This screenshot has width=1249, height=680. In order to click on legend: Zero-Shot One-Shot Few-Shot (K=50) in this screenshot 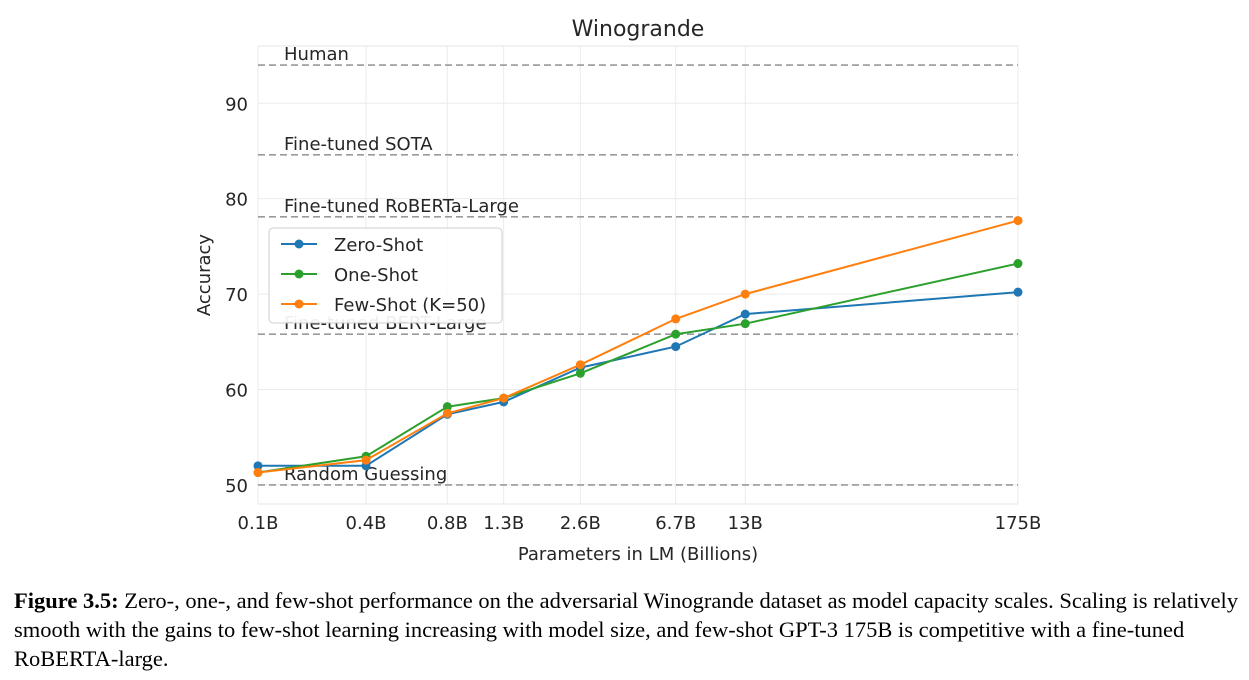, I will do `click(385, 275)`.